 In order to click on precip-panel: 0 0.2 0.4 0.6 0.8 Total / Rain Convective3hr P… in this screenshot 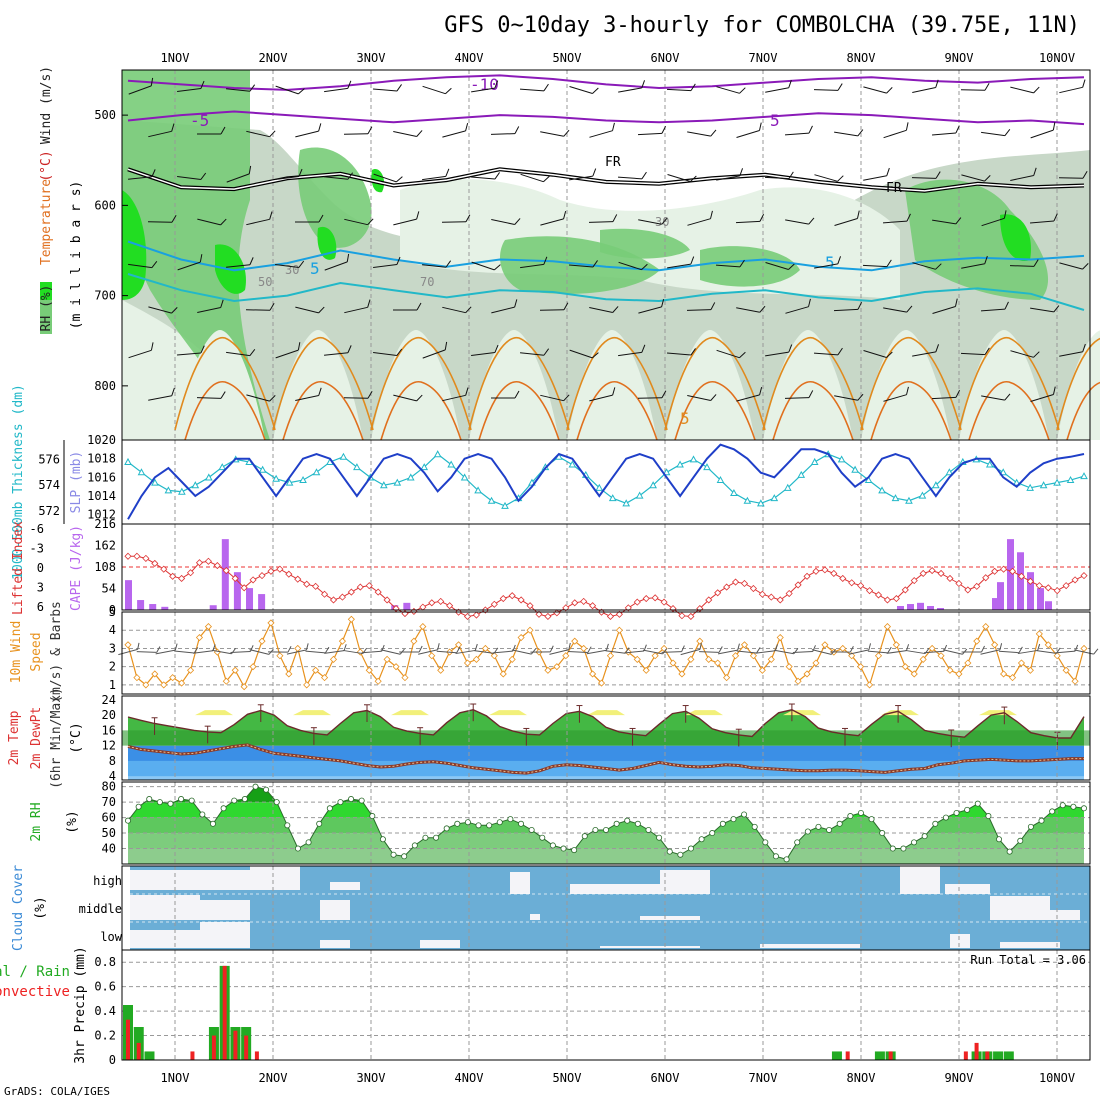, I will do `click(545, 1006)`.